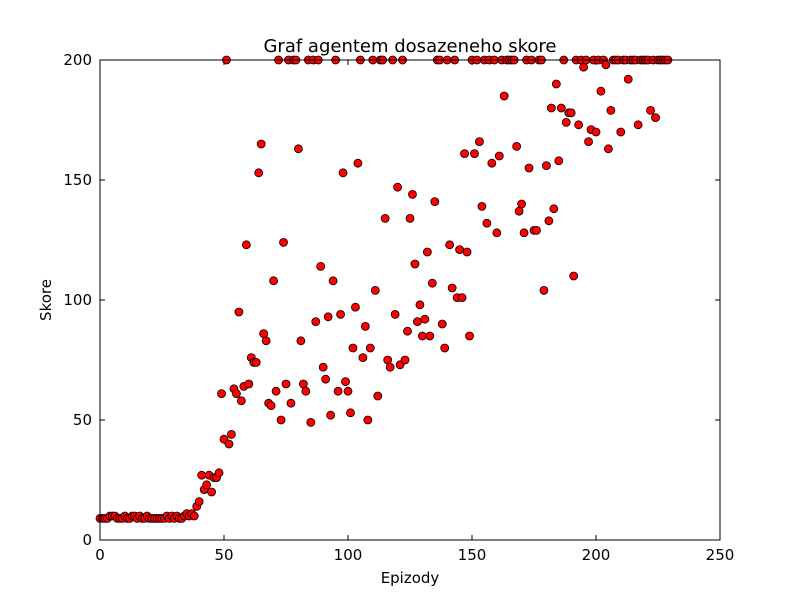 This screenshot has width=800, height=600. I want to click on x-tick-label: 250, so click(720, 555).